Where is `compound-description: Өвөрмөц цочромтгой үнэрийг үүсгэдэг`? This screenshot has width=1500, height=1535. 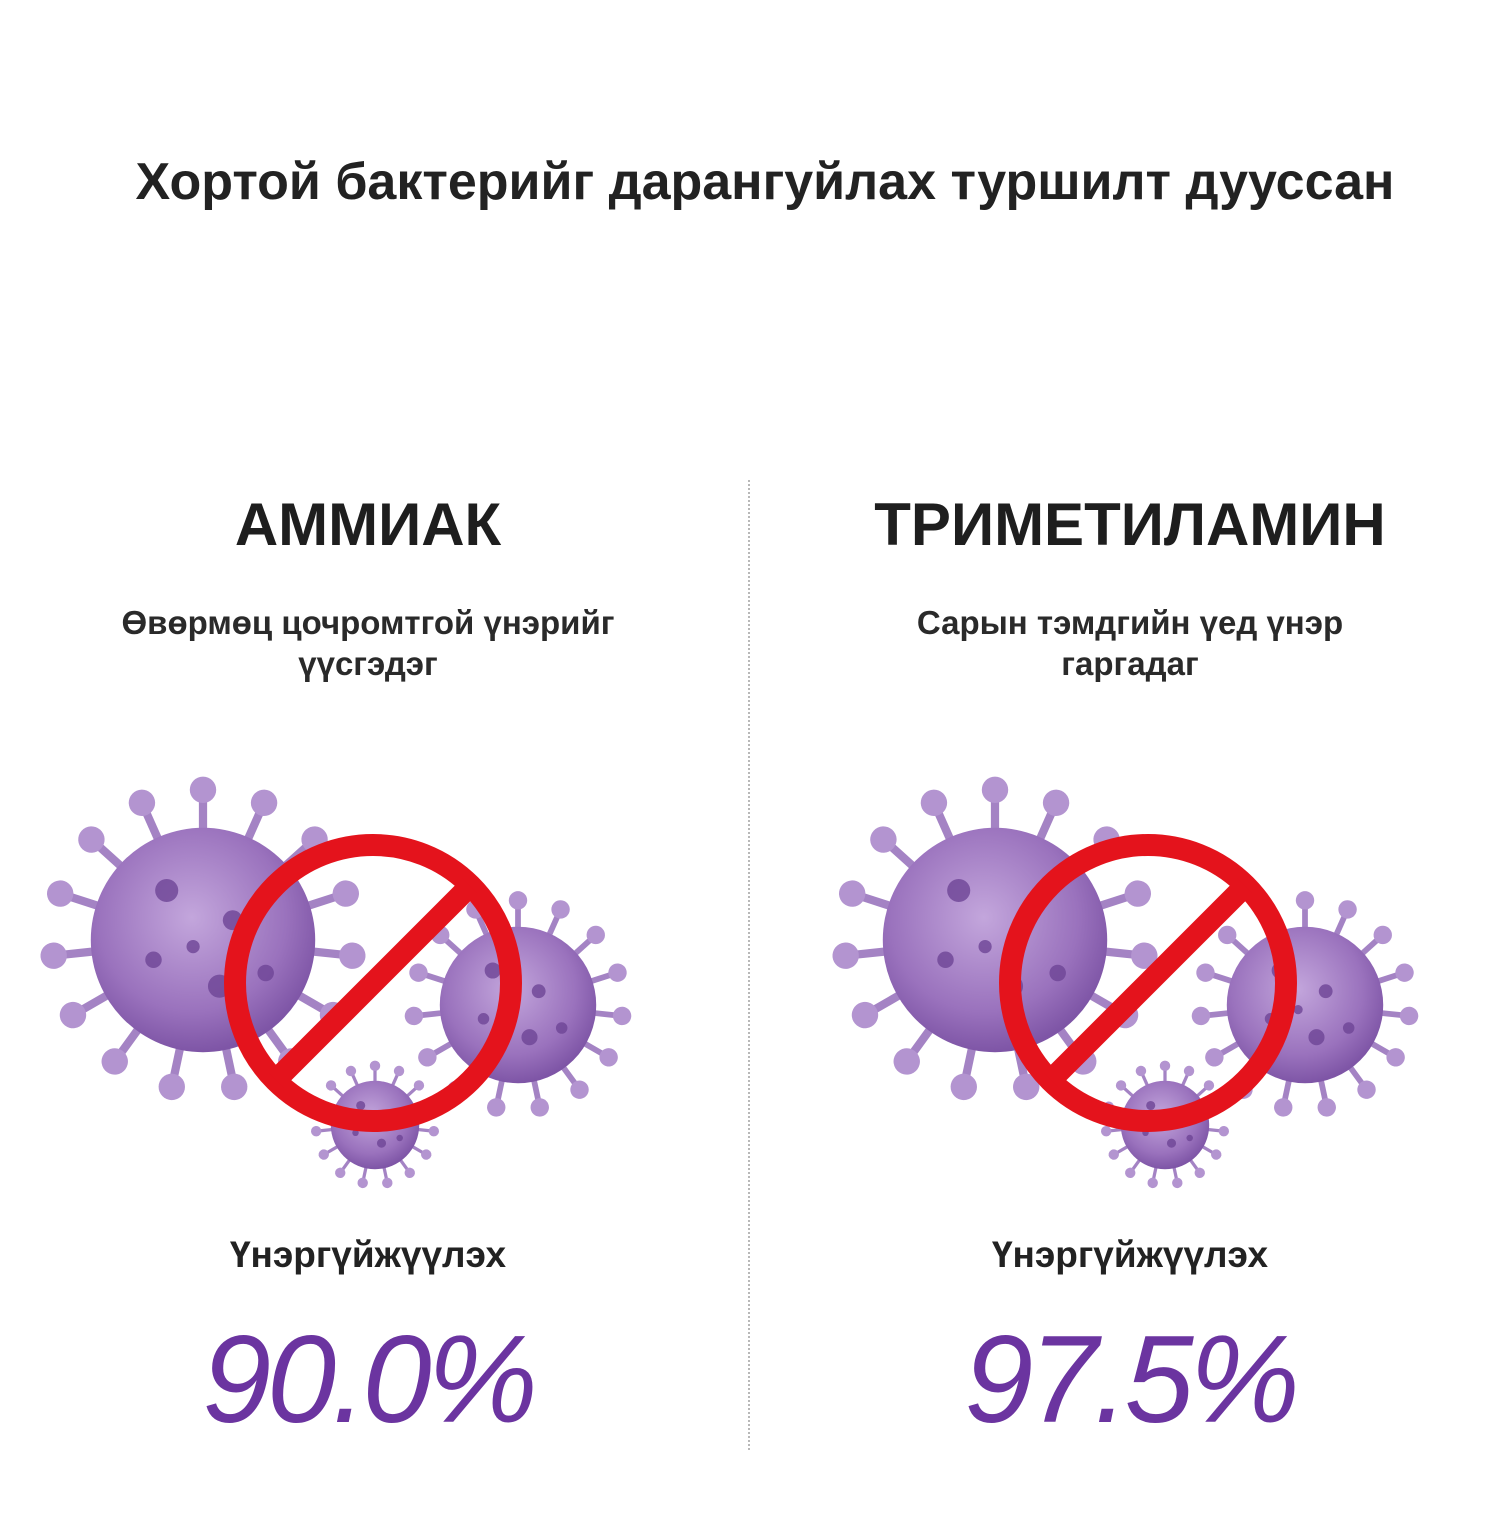
compound-description: Өвөрмөц цочромтгой үнэрийг үүсгэдэг is located at coordinates (368, 643).